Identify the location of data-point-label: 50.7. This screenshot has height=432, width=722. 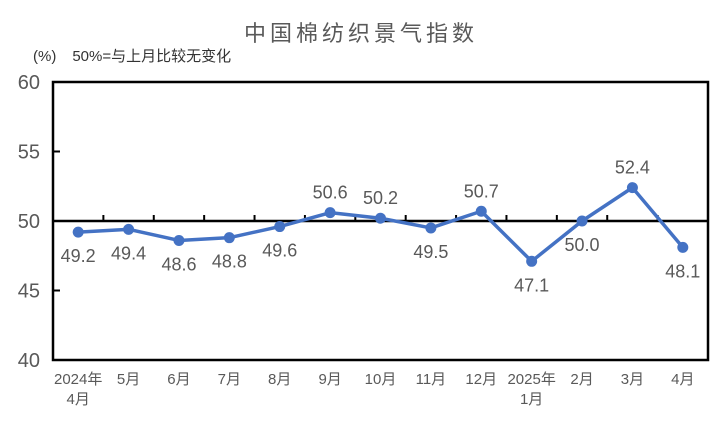
(481, 191).